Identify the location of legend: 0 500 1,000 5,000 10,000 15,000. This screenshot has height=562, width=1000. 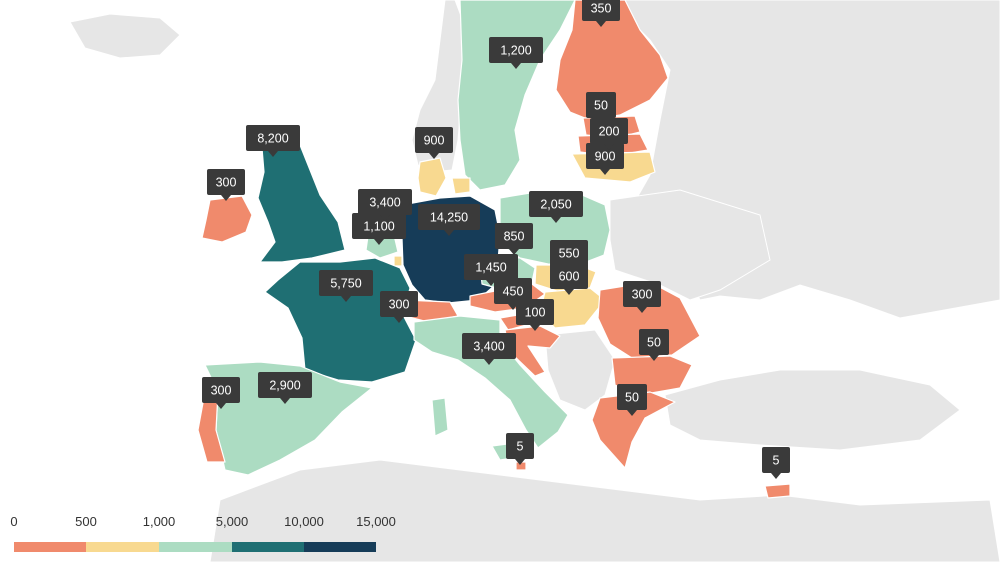
(210, 535).